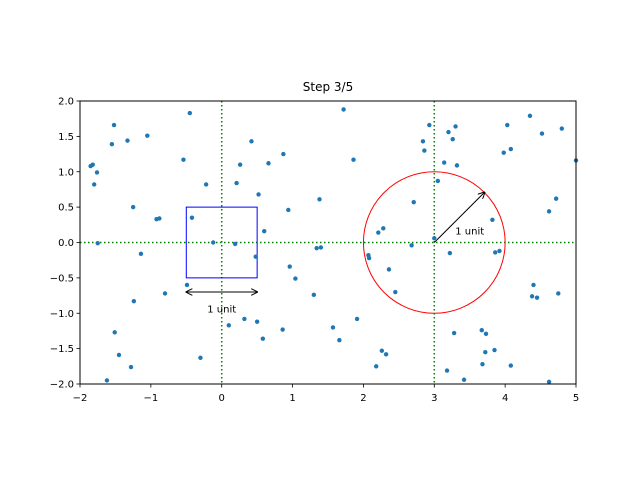 The width and height of the screenshot is (640, 480). What do you see at coordinates (62, 314) in the screenshot?
I see `y-tick-label: −1.0` at bounding box center [62, 314].